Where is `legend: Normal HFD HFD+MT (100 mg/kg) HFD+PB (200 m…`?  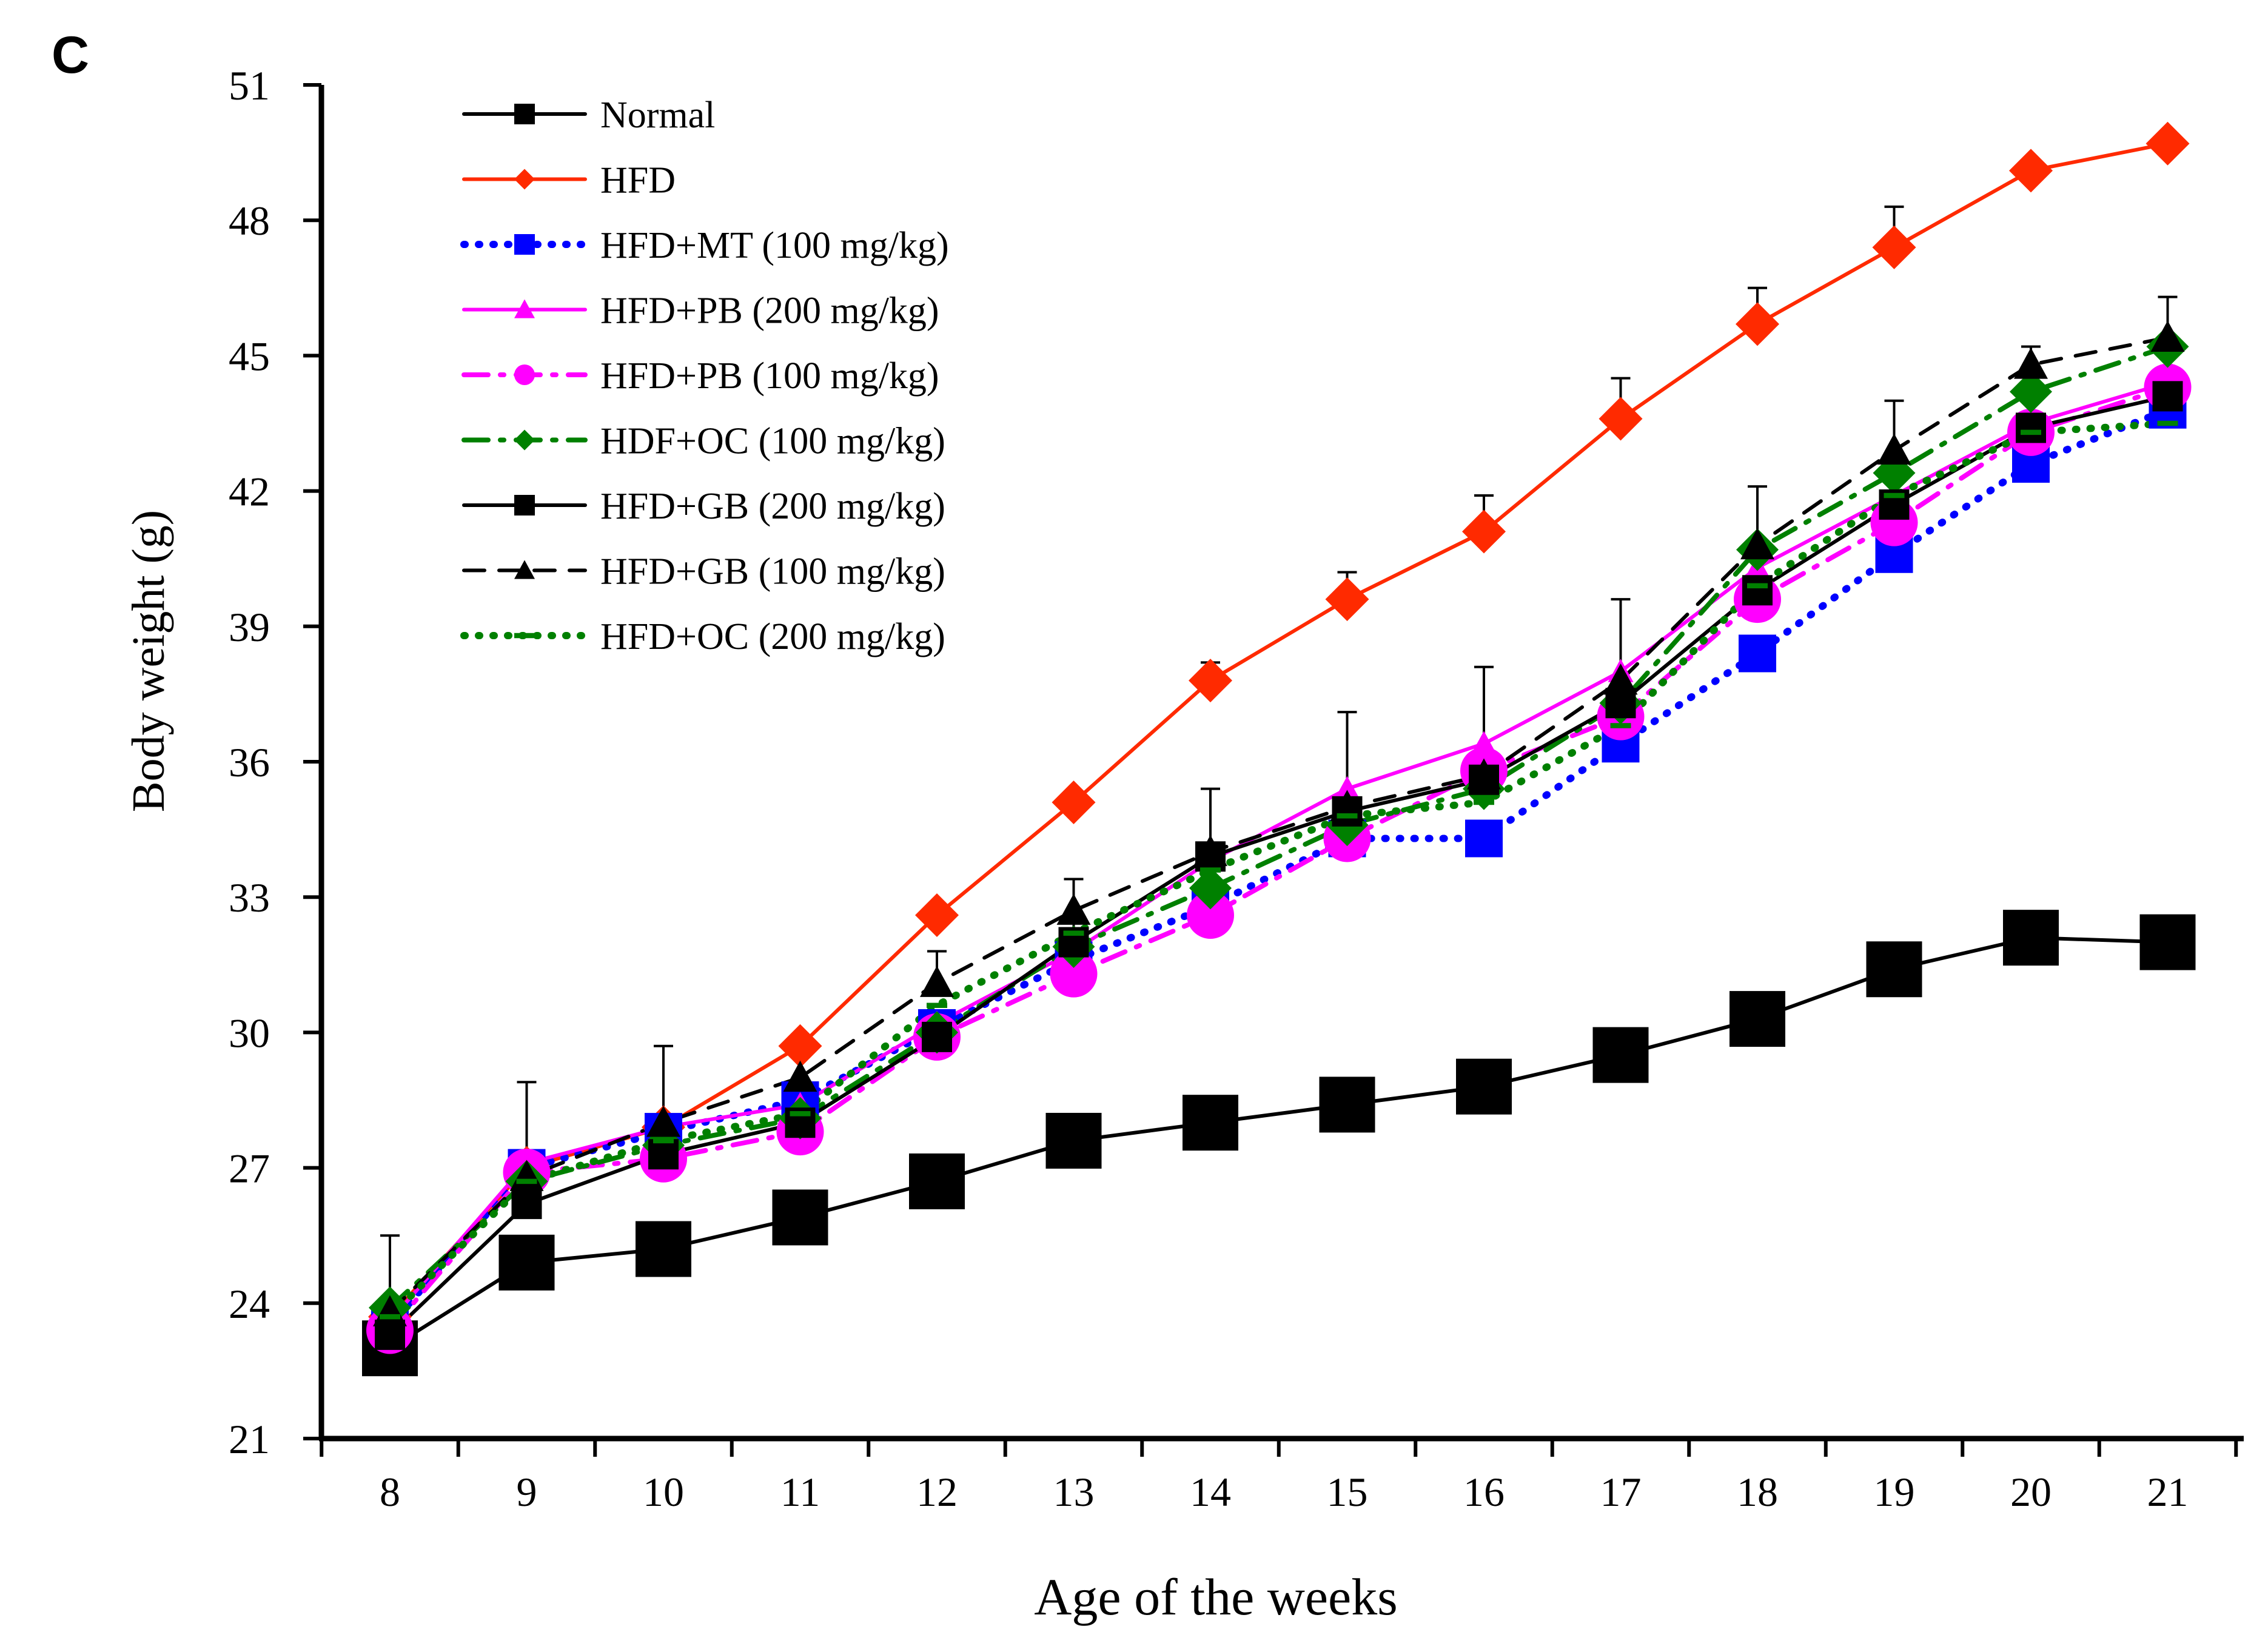
legend: Normal HFD HFD+MT (100 mg/kg) HFD+PB (200 m… is located at coordinates (705, 376).